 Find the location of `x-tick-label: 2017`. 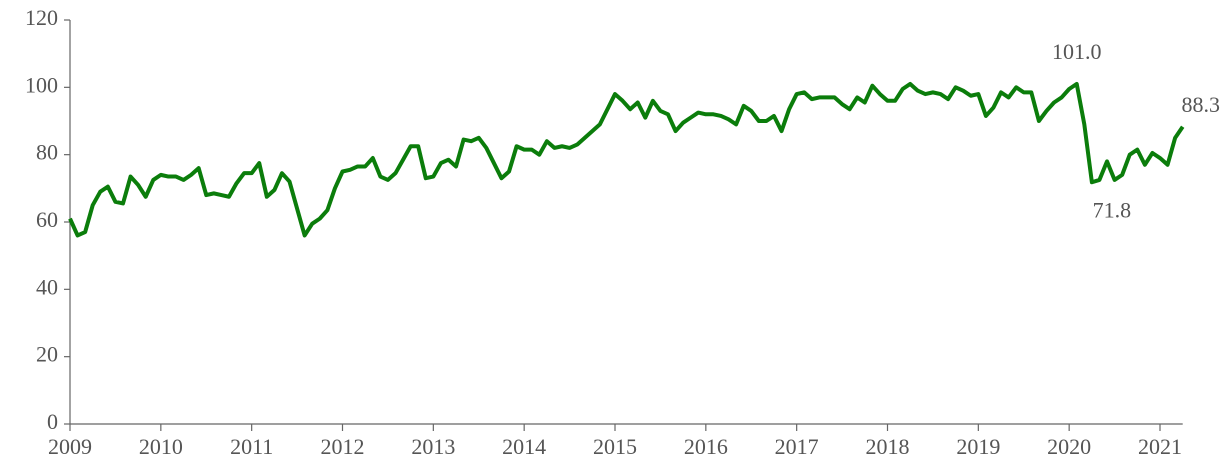

x-tick-label: 2017 is located at coordinates (797, 446).